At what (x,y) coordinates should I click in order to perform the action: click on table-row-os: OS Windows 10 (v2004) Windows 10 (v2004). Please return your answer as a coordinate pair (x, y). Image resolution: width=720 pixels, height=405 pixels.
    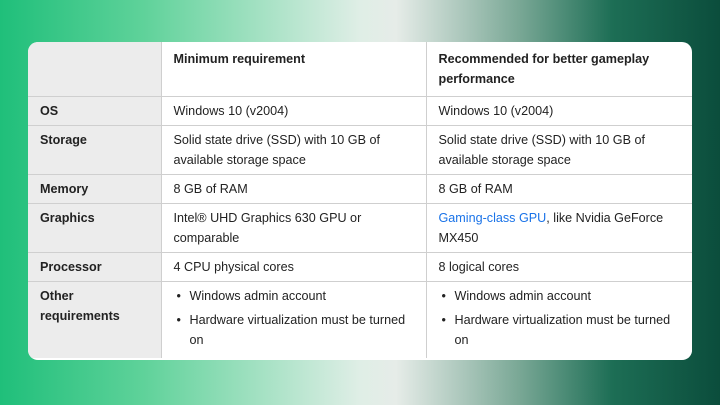
    Looking at the image, I should click on (360, 111).